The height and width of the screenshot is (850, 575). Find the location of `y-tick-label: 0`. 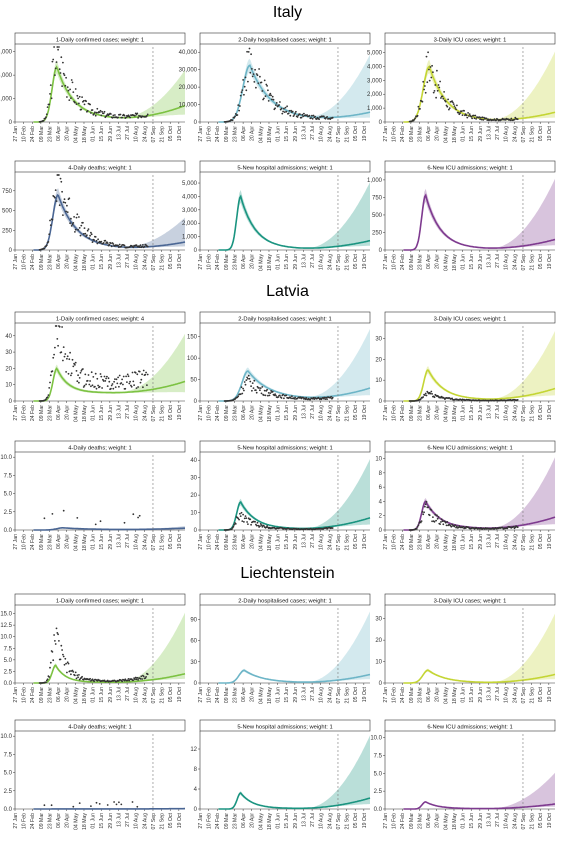

y-tick-label: 0 is located at coordinates (196, 402).